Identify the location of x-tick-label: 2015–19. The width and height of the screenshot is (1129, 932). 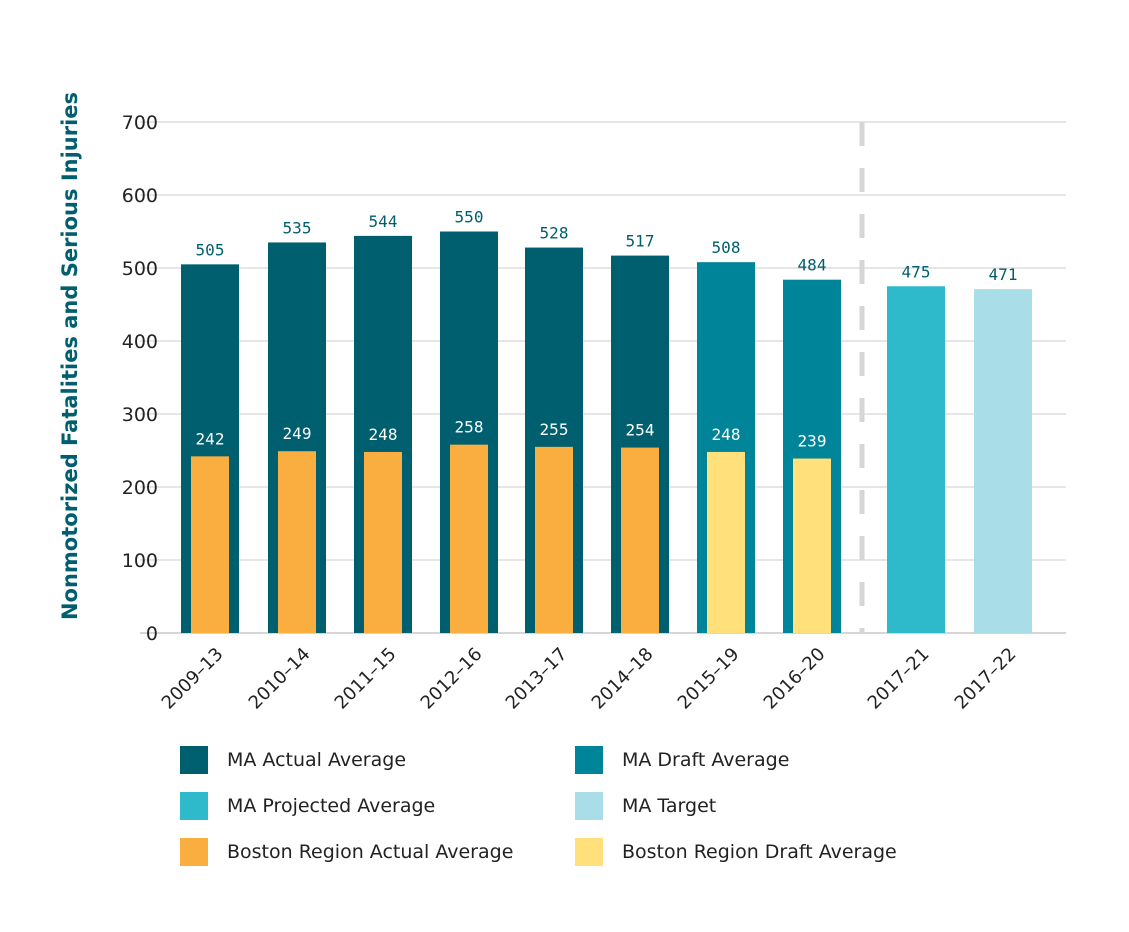
(709, 679).